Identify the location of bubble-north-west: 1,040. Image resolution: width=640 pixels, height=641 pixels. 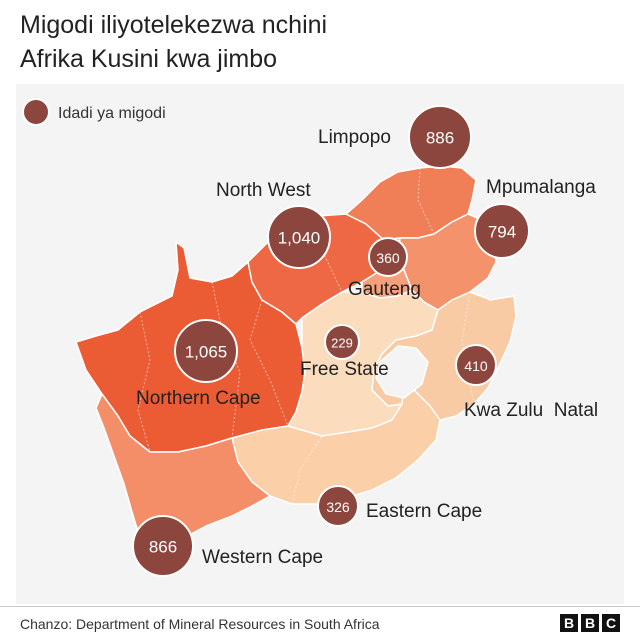
(299, 237).